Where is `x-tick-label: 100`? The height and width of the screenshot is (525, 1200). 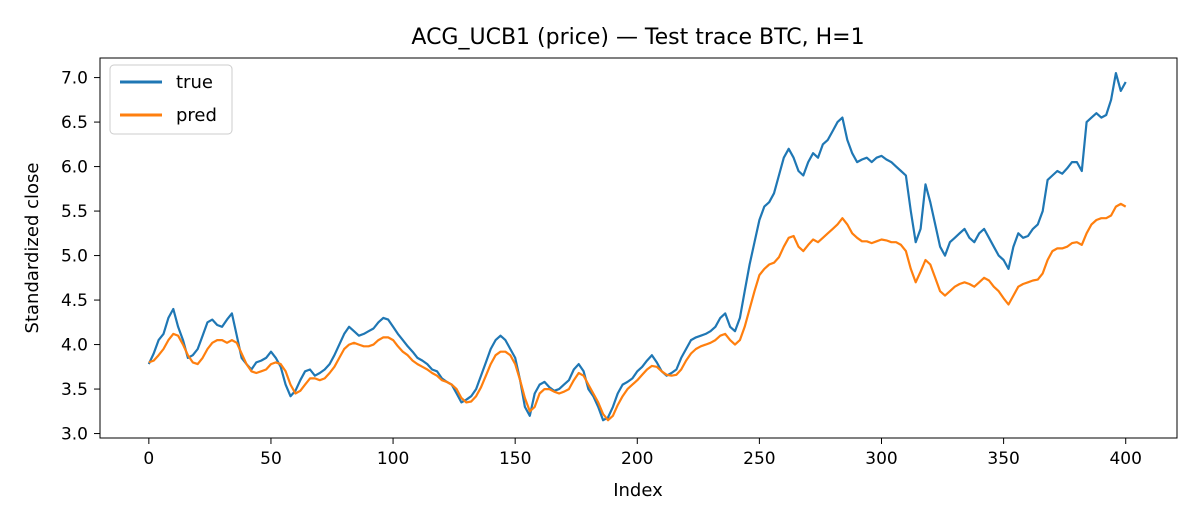
x-tick-label: 100 is located at coordinates (393, 459).